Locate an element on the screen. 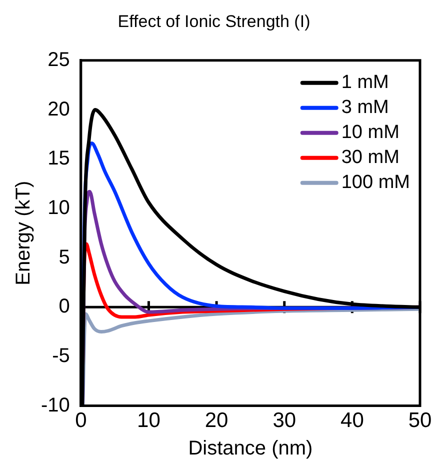 The image size is (438, 469). y-tick-label: 20 is located at coordinates (59, 109).